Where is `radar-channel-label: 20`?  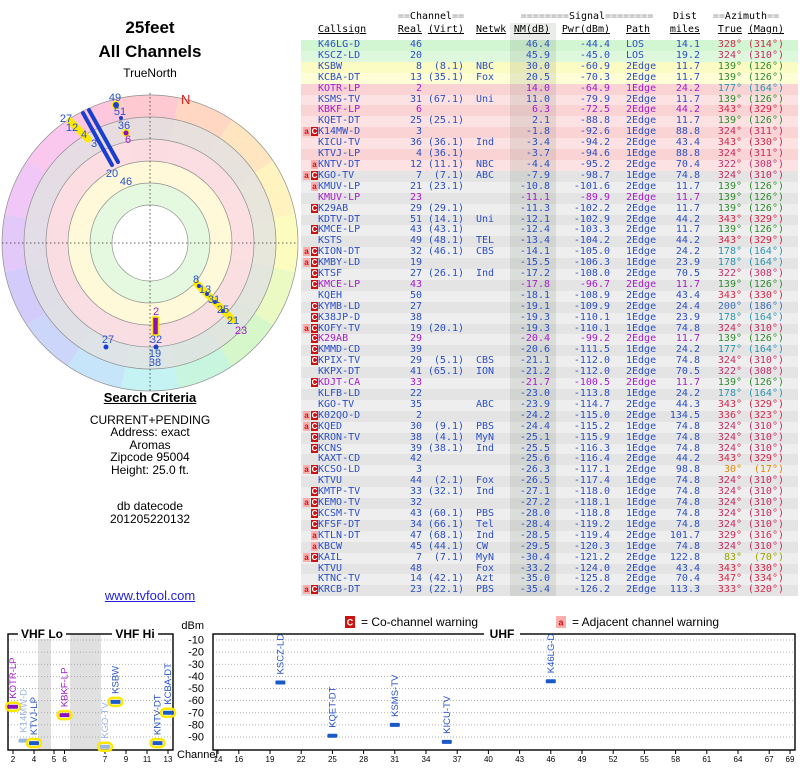 radar-channel-label: 20 is located at coordinates (112, 174).